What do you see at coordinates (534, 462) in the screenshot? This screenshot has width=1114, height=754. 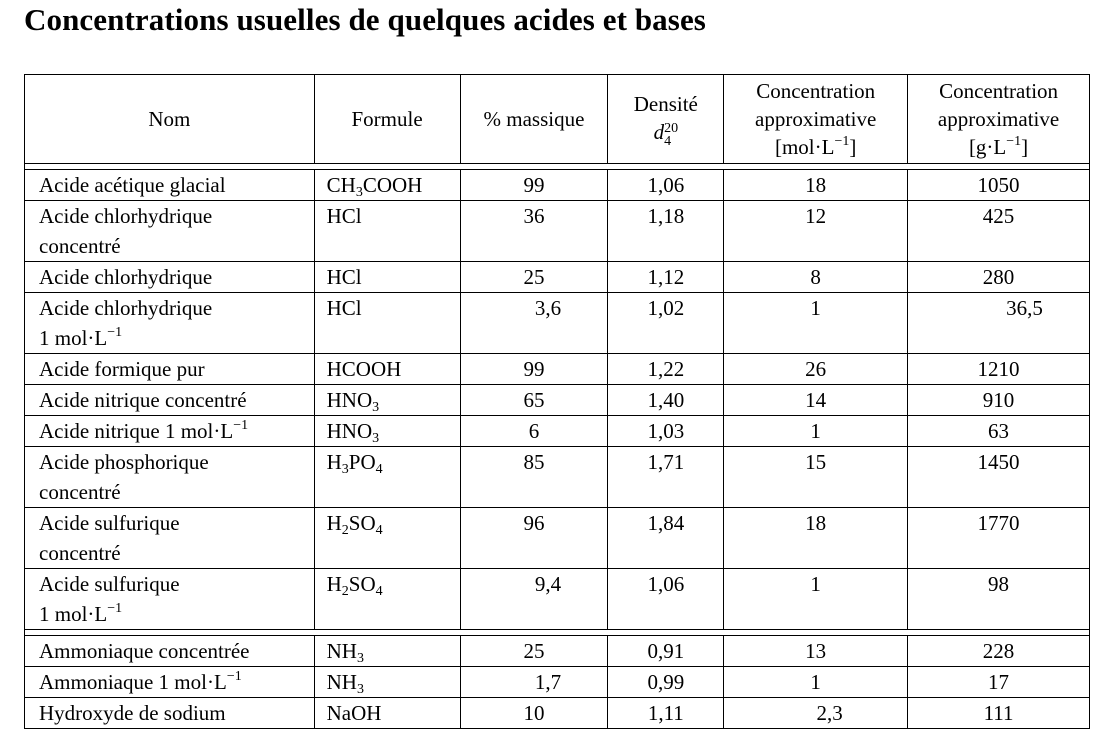 I see `massique-value: 85` at bounding box center [534, 462].